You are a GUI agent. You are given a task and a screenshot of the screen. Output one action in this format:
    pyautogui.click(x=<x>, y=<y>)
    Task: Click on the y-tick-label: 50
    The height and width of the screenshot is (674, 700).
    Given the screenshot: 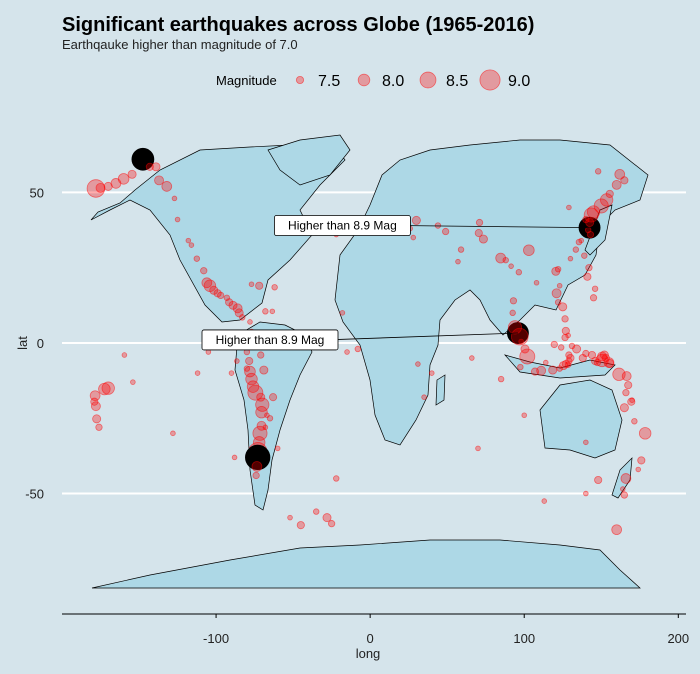 What is the action you would take?
    pyautogui.click(x=37, y=192)
    